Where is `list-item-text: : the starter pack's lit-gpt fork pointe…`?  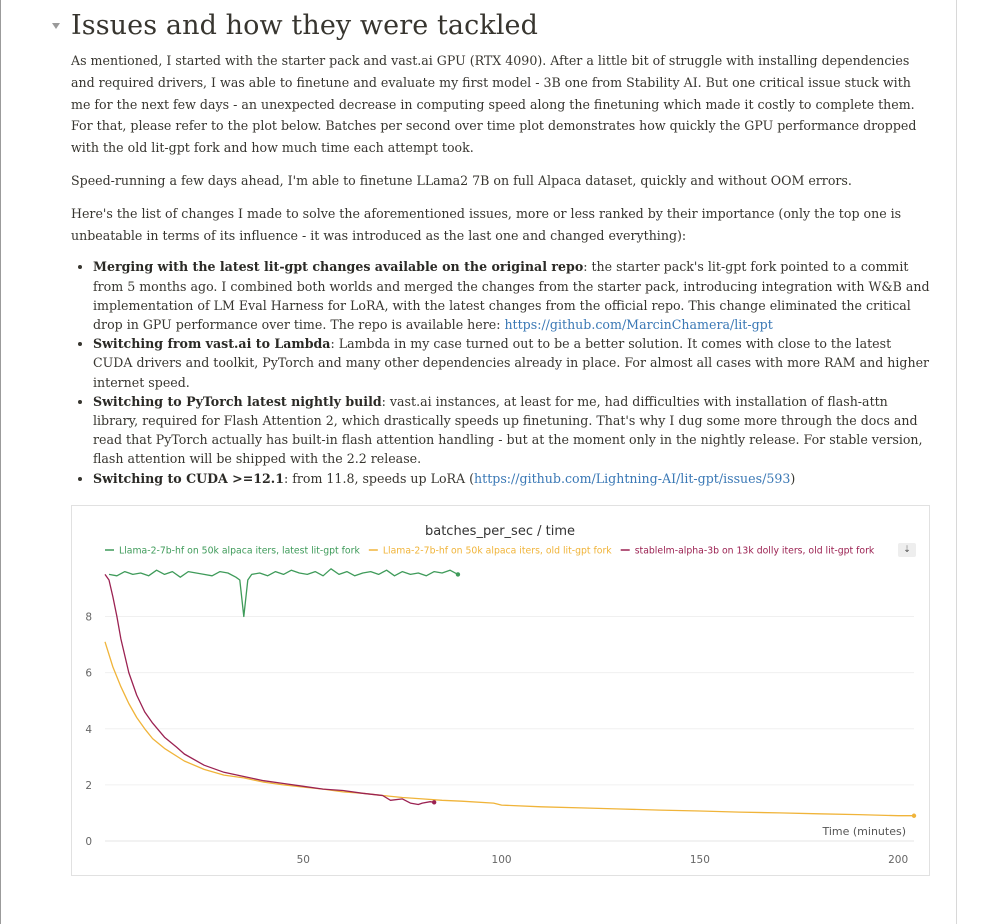 list-item-text: : the starter pack's lit-gpt fork pointe… is located at coordinates (511, 295).